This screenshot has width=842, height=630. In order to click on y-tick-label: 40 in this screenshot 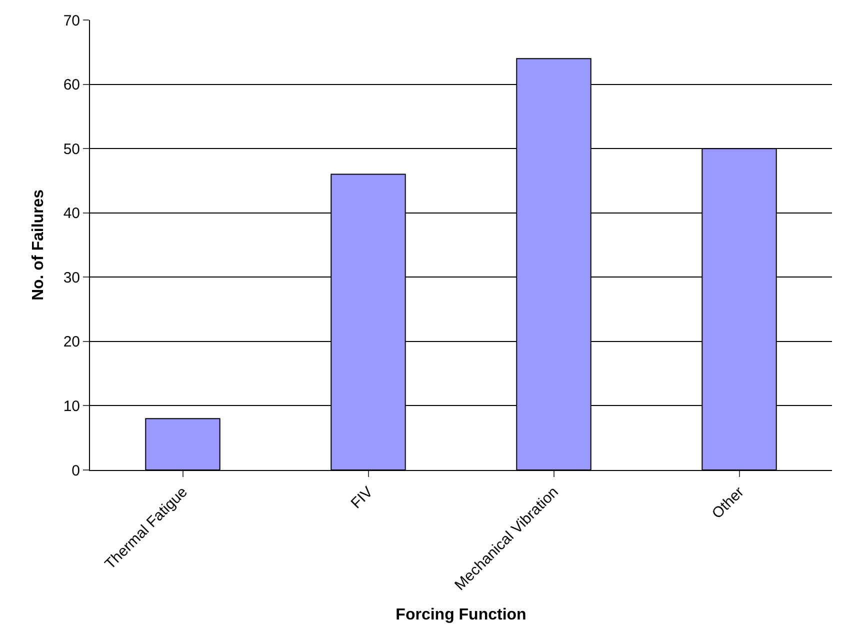, I will do `click(71, 213)`.